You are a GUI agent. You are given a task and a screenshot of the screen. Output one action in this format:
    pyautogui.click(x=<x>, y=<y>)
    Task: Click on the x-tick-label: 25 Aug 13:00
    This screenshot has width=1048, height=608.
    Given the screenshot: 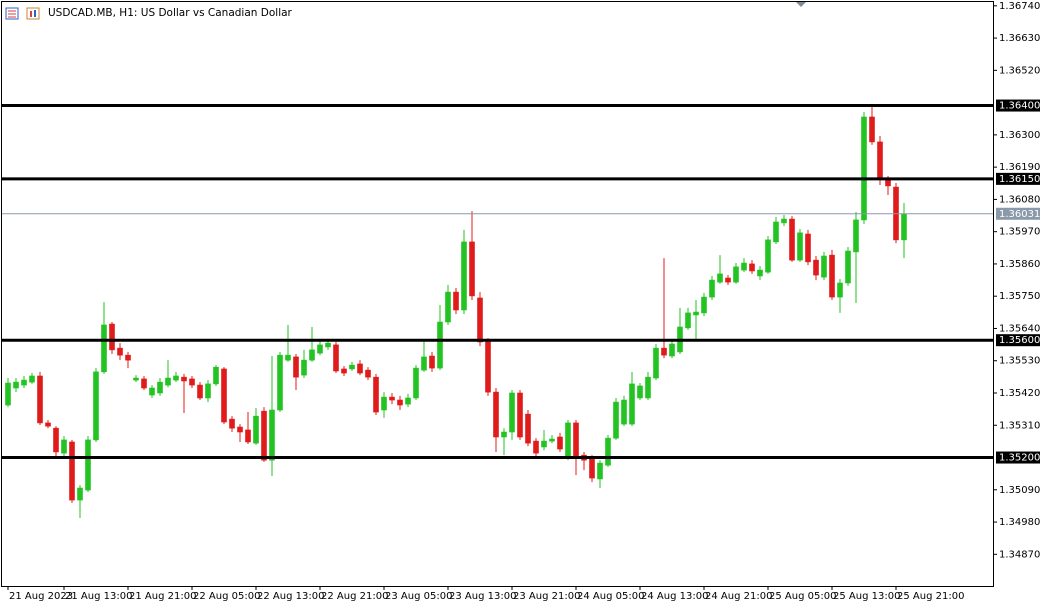 What is the action you would take?
    pyautogui.click(x=866, y=596)
    